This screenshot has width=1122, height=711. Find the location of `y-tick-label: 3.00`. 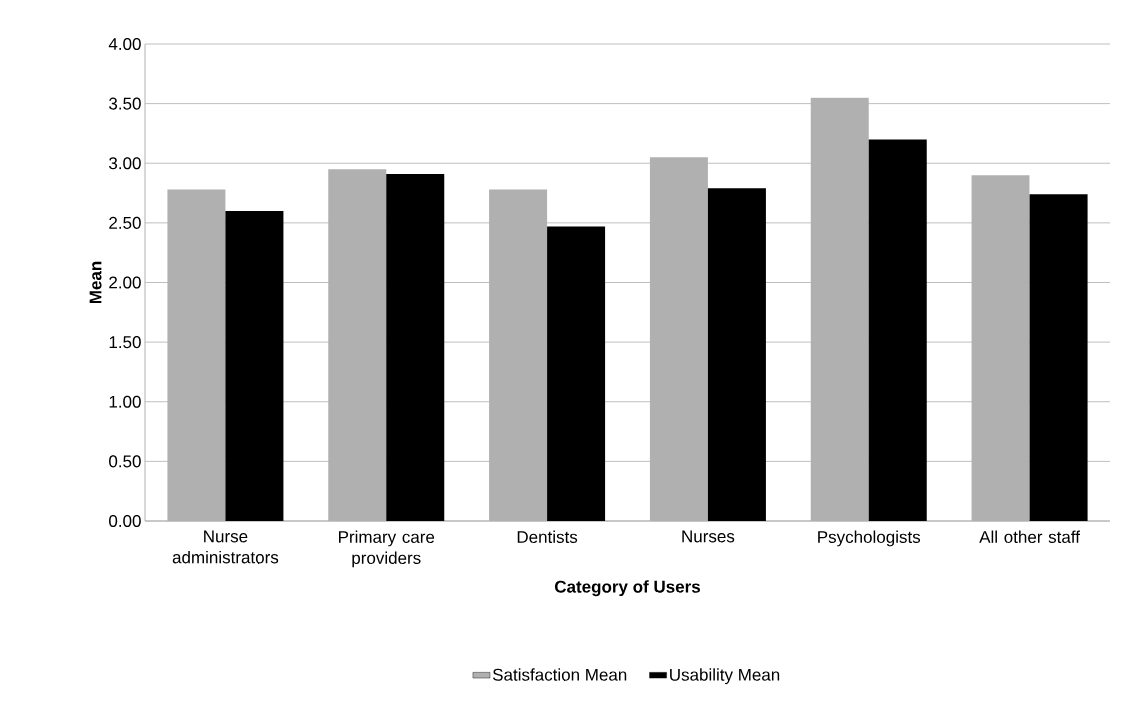

y-tick-label: 3.00 is located at coordinates (125, 163).